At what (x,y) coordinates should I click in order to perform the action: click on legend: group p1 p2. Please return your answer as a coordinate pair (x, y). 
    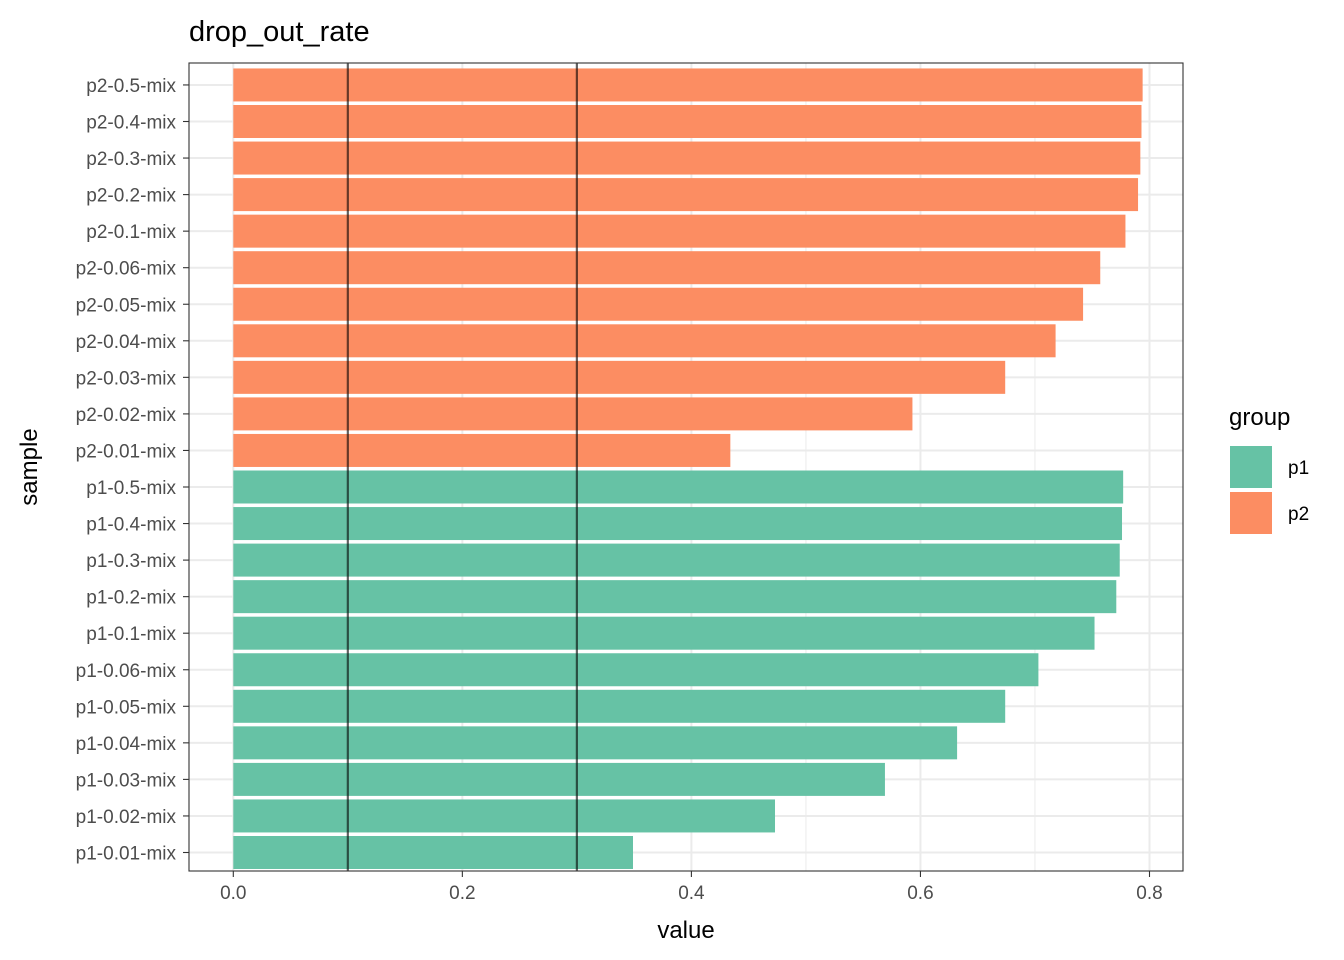
    Looking at the image, I should click on (1269, 469).